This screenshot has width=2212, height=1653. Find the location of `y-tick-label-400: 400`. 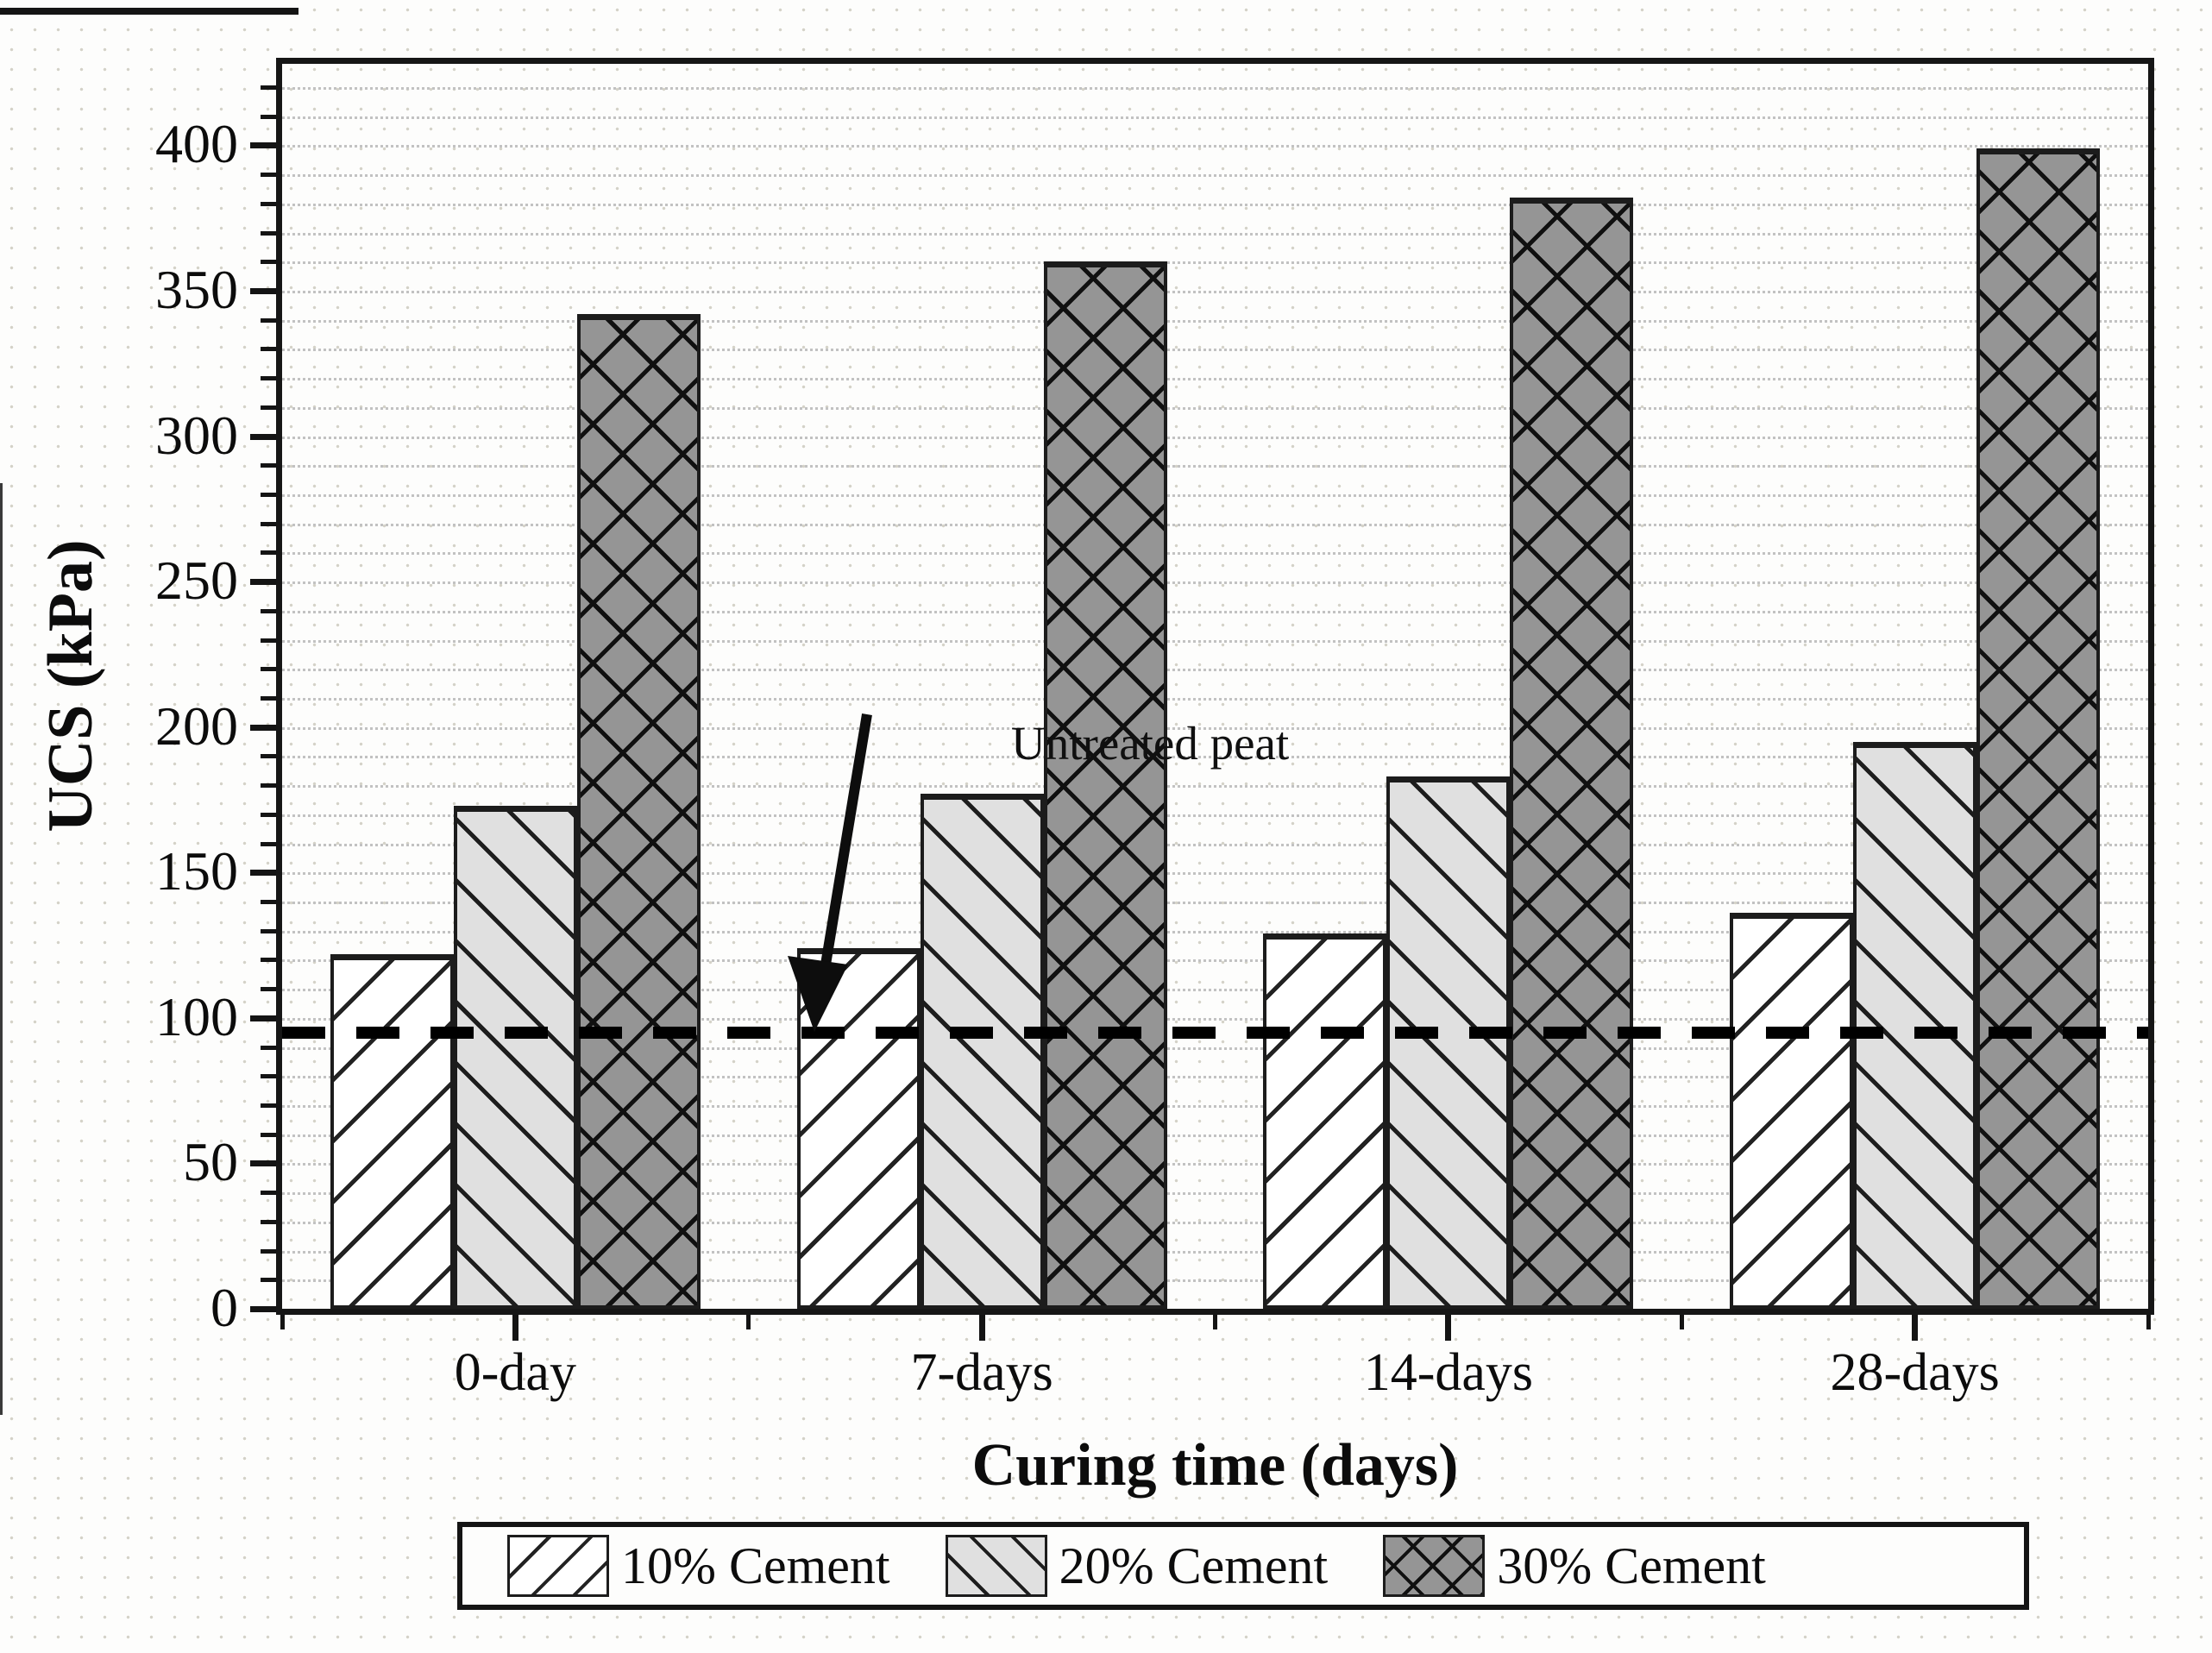

y-tick-label-400: 400 is located at coordinates (197, 144).